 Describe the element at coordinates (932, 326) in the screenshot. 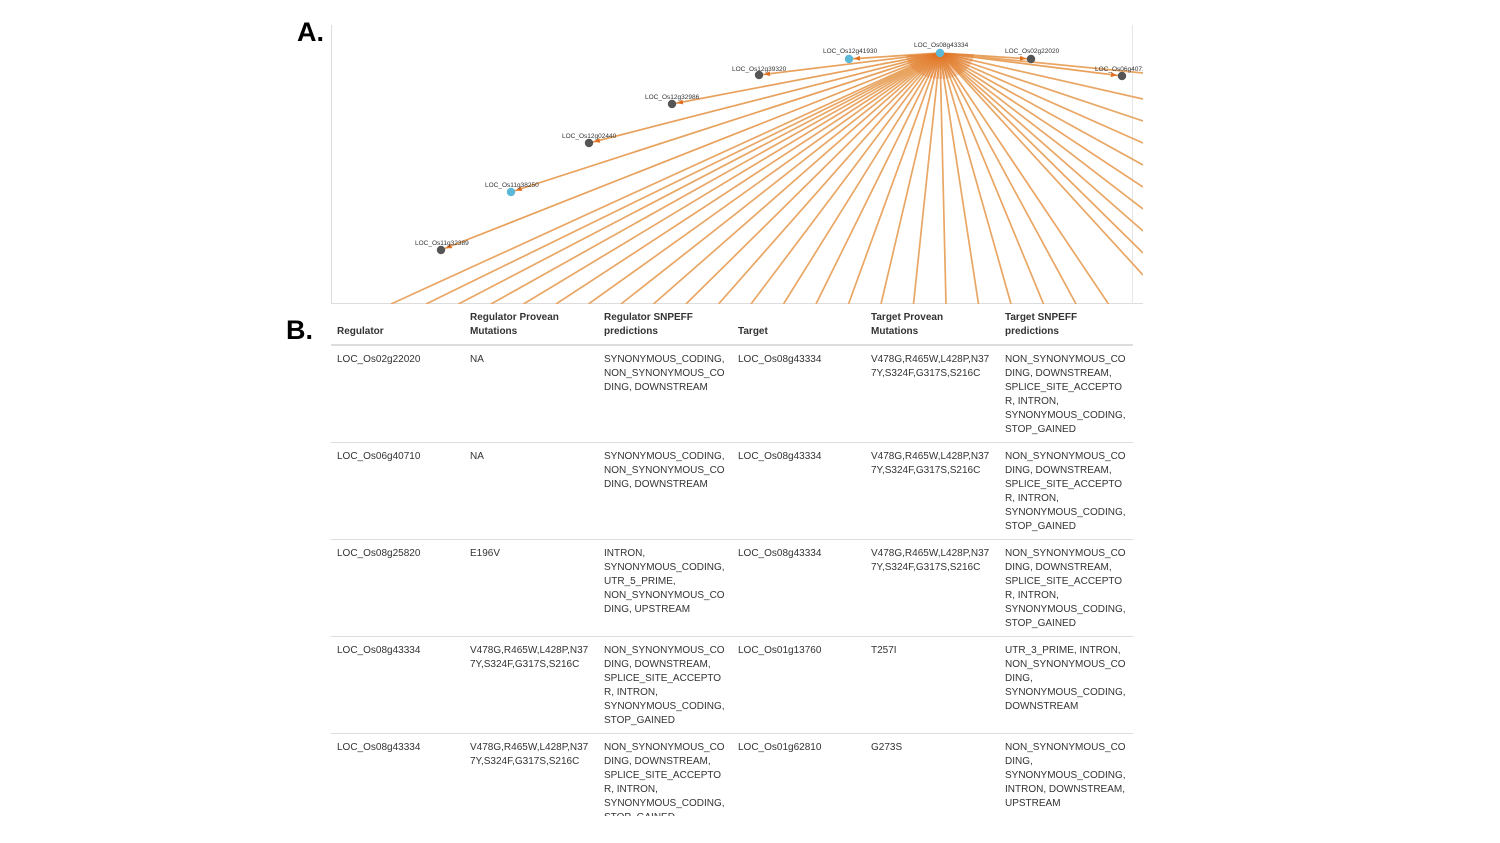

I see `column-header-target-provean: Target Provean Mutations` at that location.